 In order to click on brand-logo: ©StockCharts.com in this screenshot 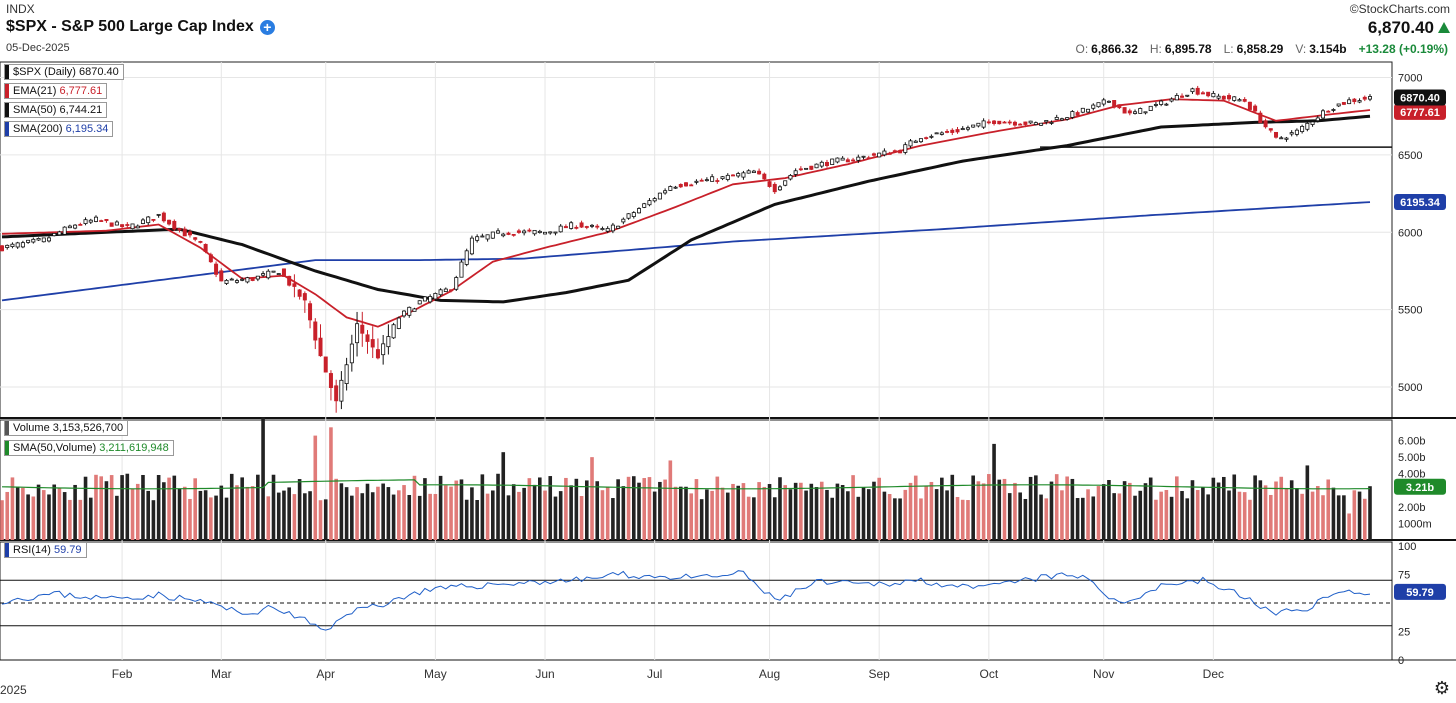, I will do `click(1399, 9)`.